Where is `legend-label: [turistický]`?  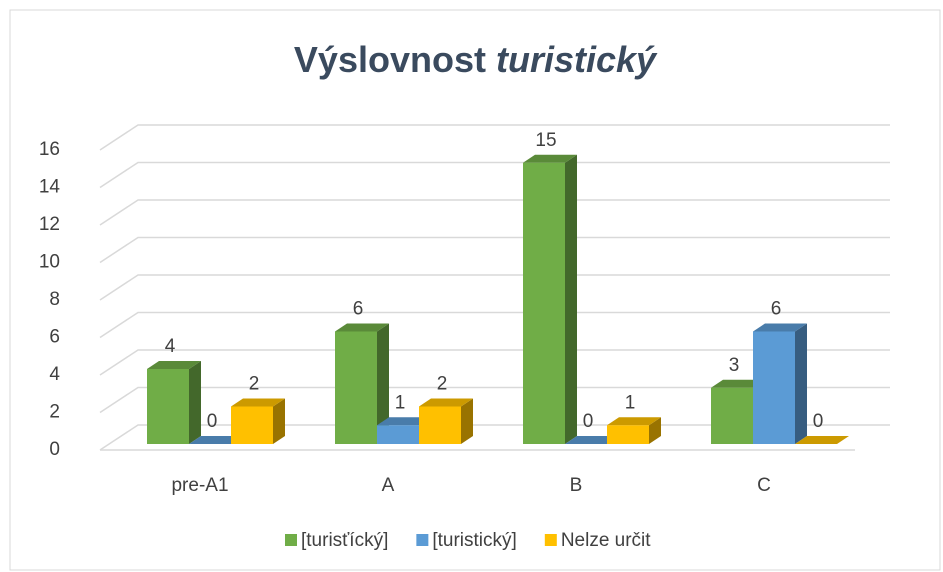 legend-label: [turistický] is located at coordinates (474, 540).